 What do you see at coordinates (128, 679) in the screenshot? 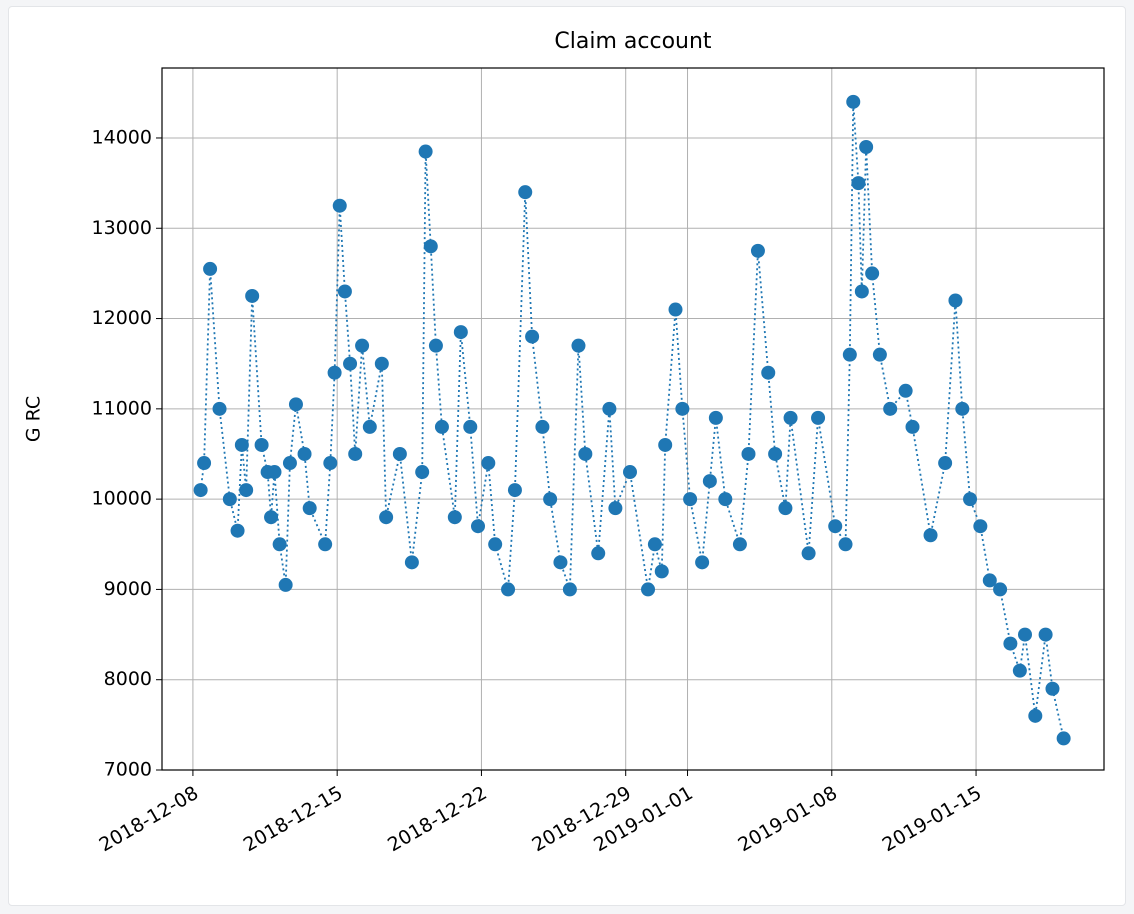
I see `y-tick-label: 8000` at bounding box center [128, 679].